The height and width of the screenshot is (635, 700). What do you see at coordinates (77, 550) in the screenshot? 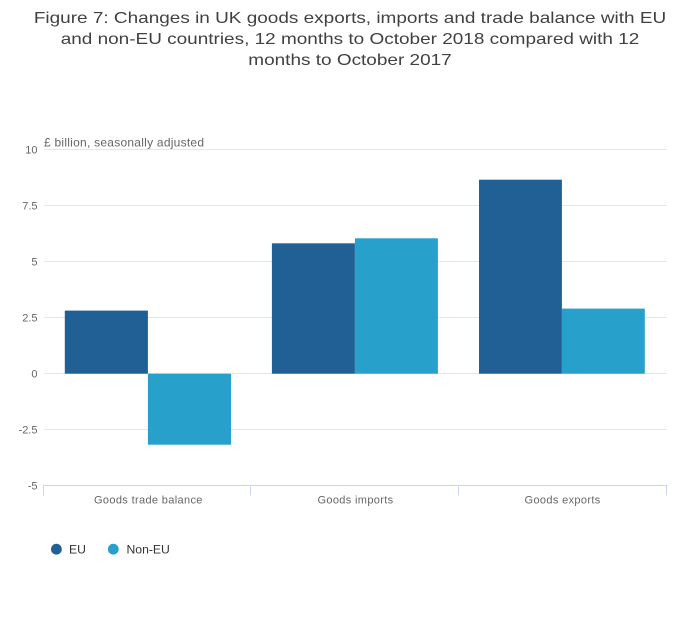
I see `svg-text: EU` at bounding box center [77, 550].